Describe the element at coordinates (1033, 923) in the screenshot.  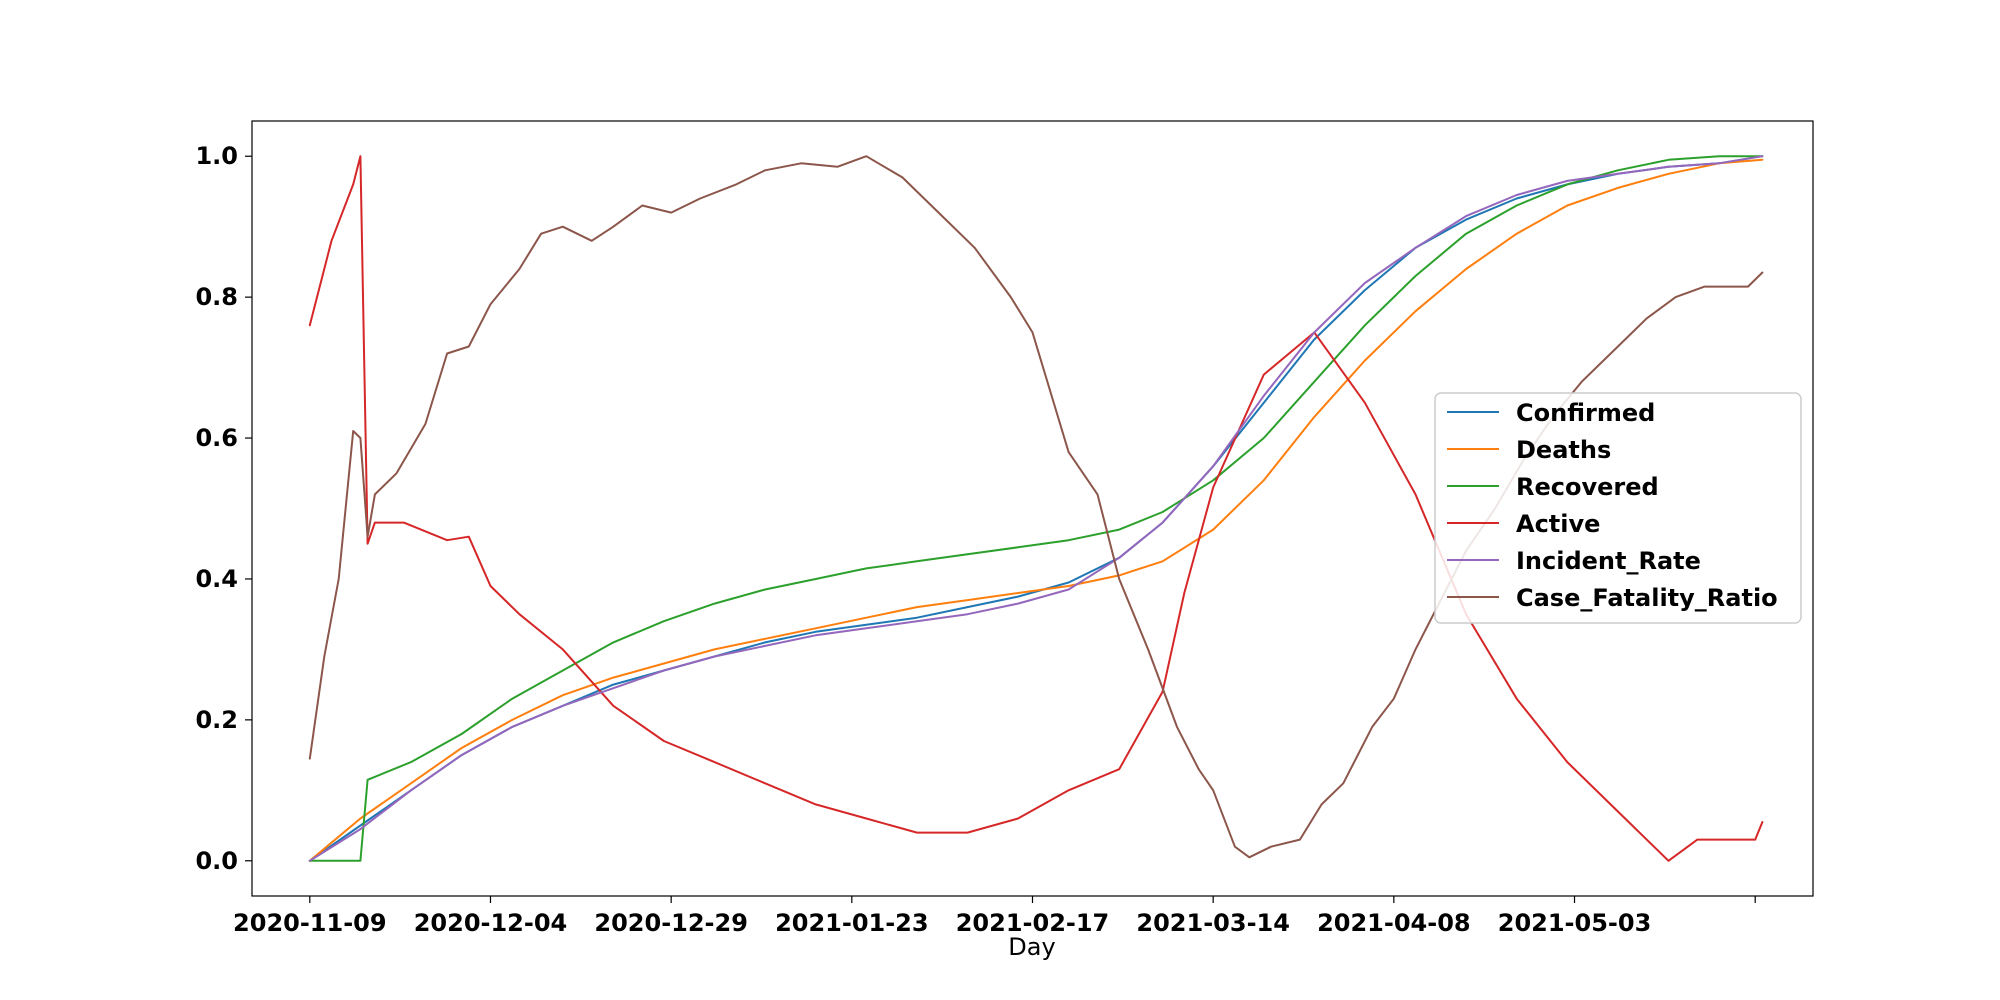
I see `x-tick-label: 2021-02-17` at that location.